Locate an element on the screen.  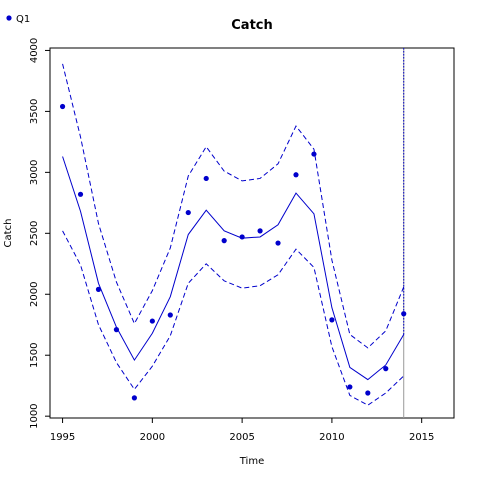
y-tick-label: 1000 is located at coordinates (34, 415).